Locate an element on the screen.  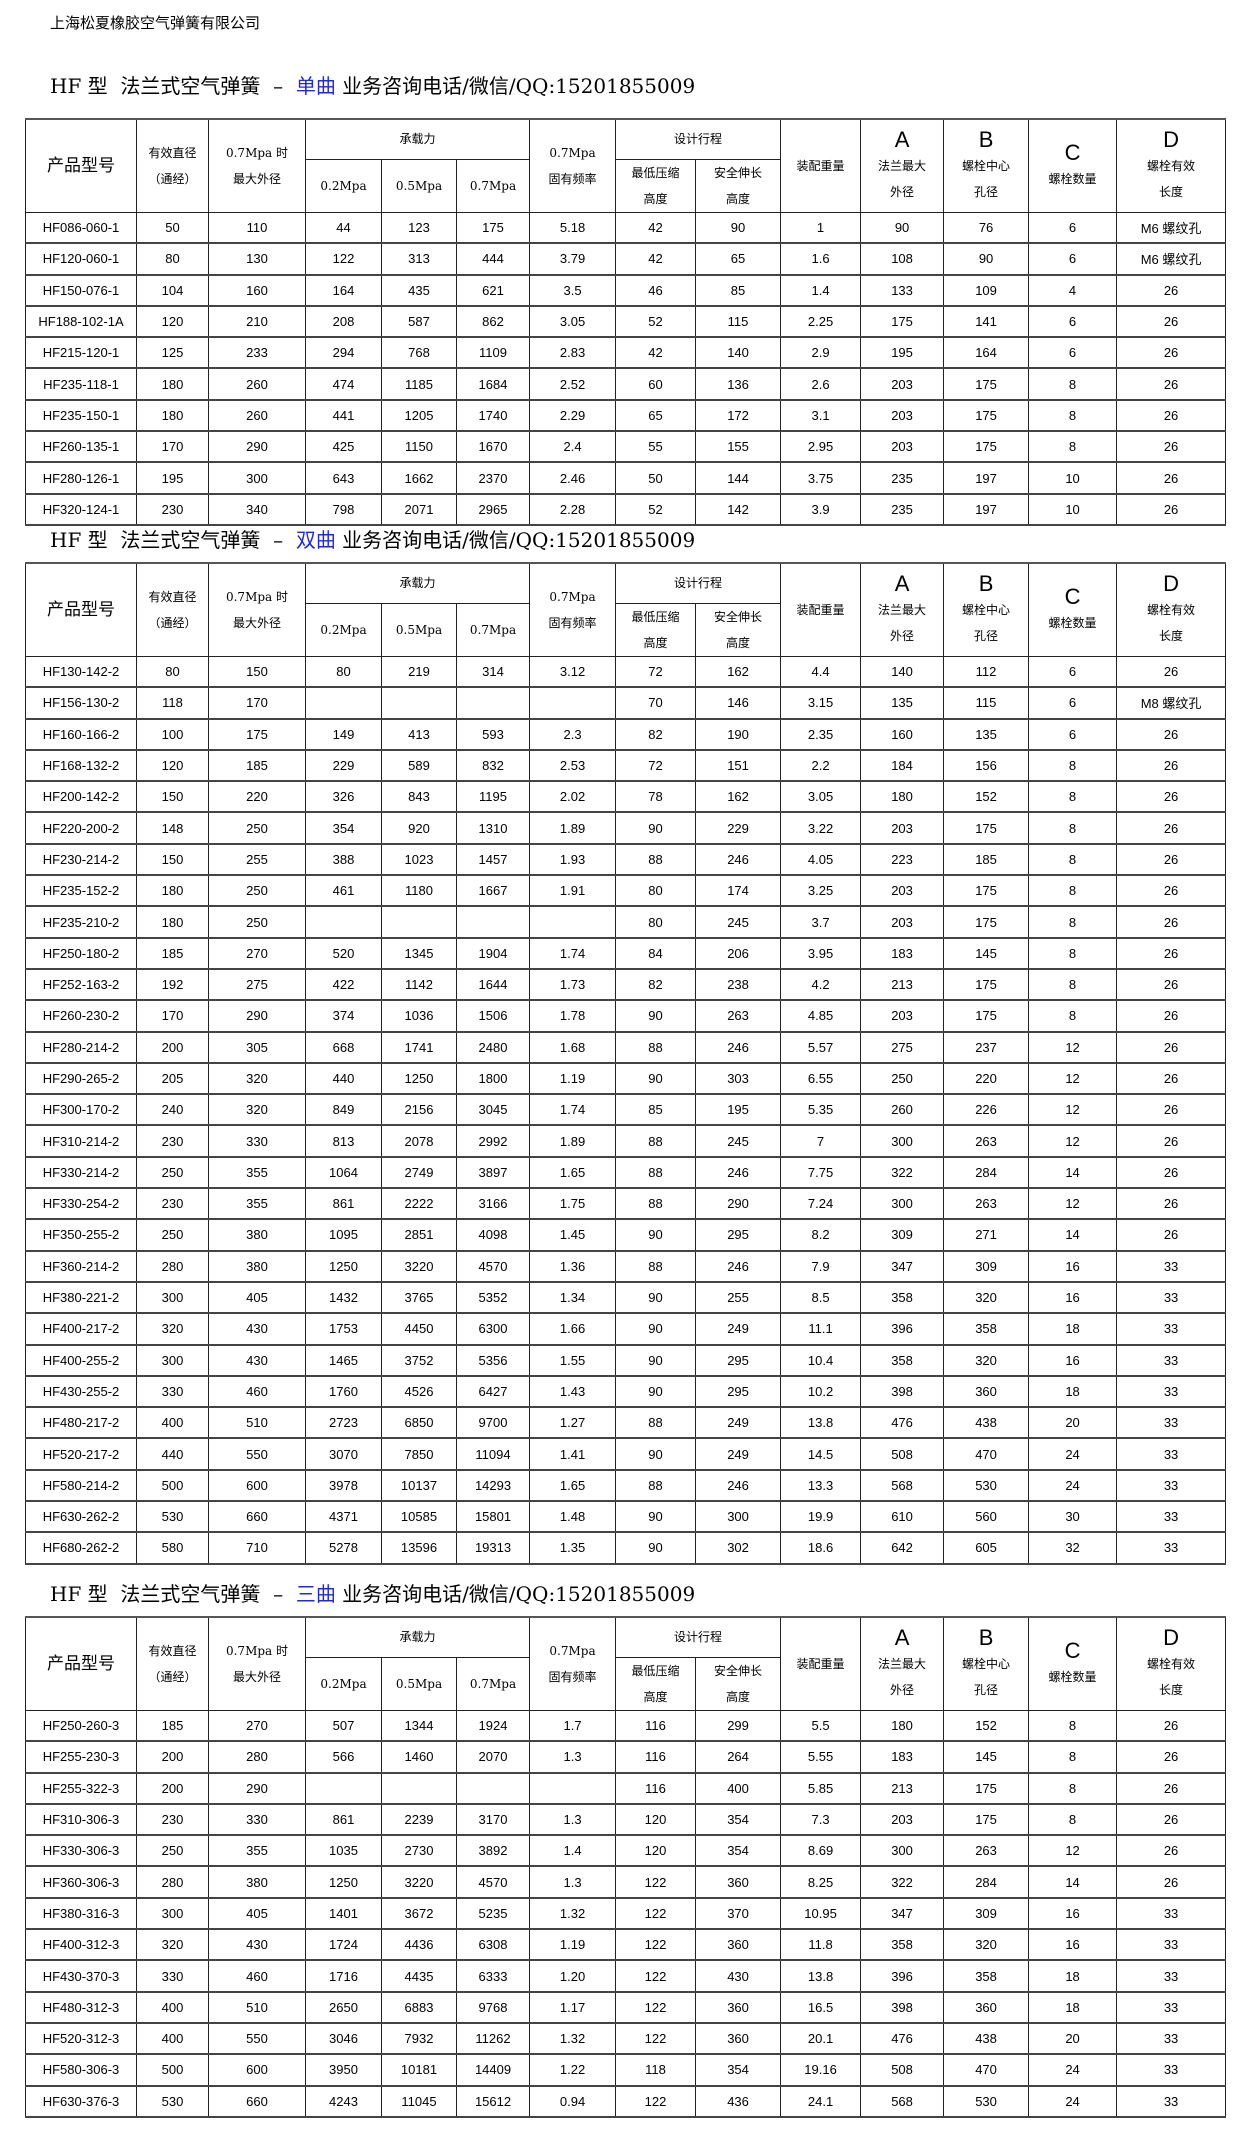
cell-max-outer-diameter: 300 is located at coordinates (257, 478).